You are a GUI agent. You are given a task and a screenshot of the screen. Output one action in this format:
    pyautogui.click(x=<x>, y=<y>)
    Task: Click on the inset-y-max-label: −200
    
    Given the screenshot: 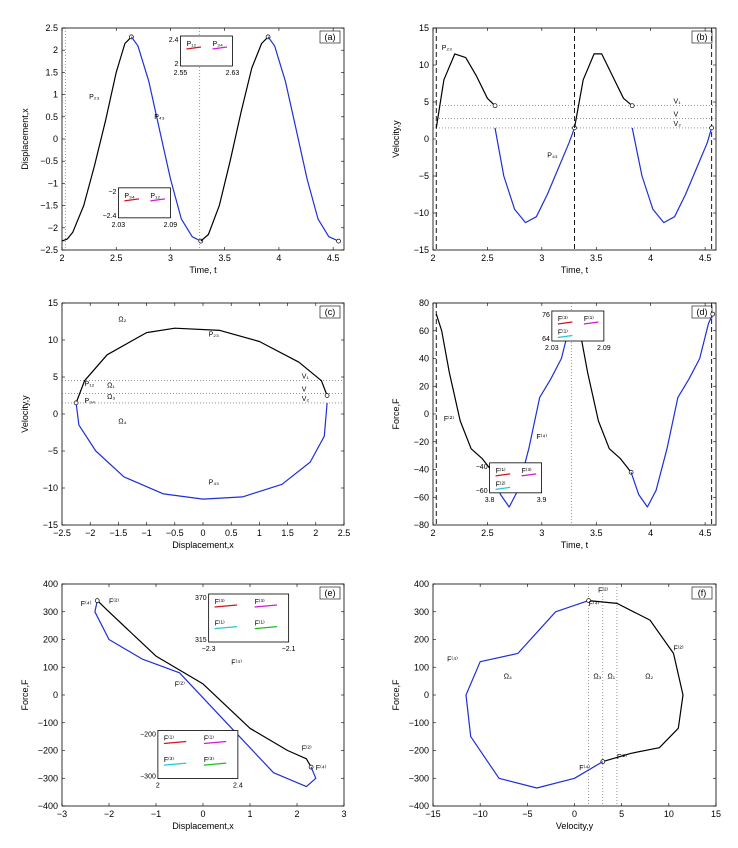 What is the action you would take?
    pyautogui.click(x=148, y=735)
    